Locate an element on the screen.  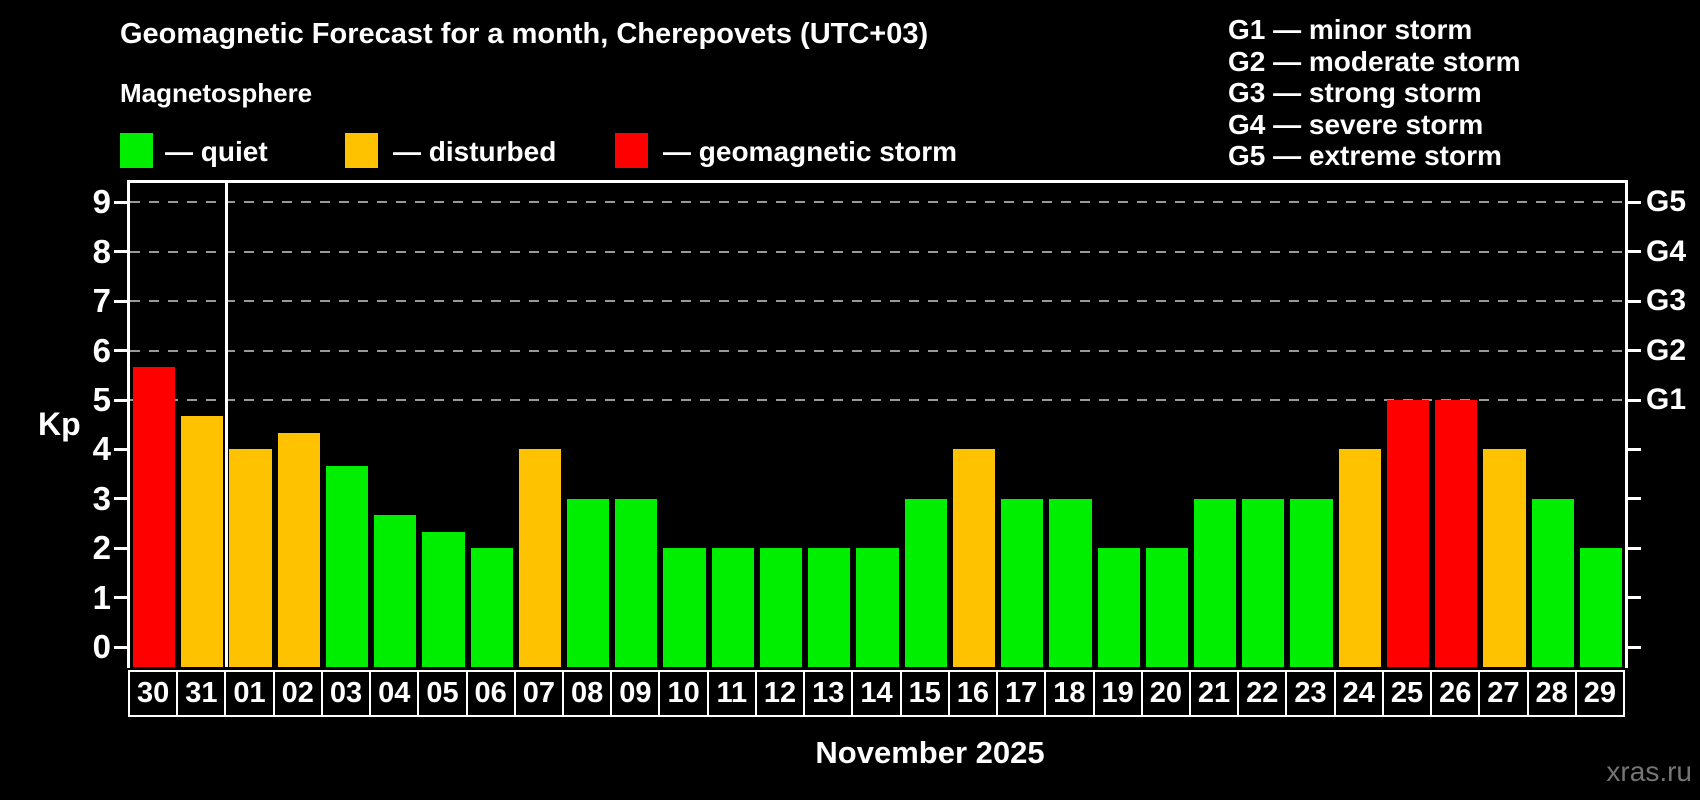
day-label-cell: 03 is located at coordinates (346, 693).